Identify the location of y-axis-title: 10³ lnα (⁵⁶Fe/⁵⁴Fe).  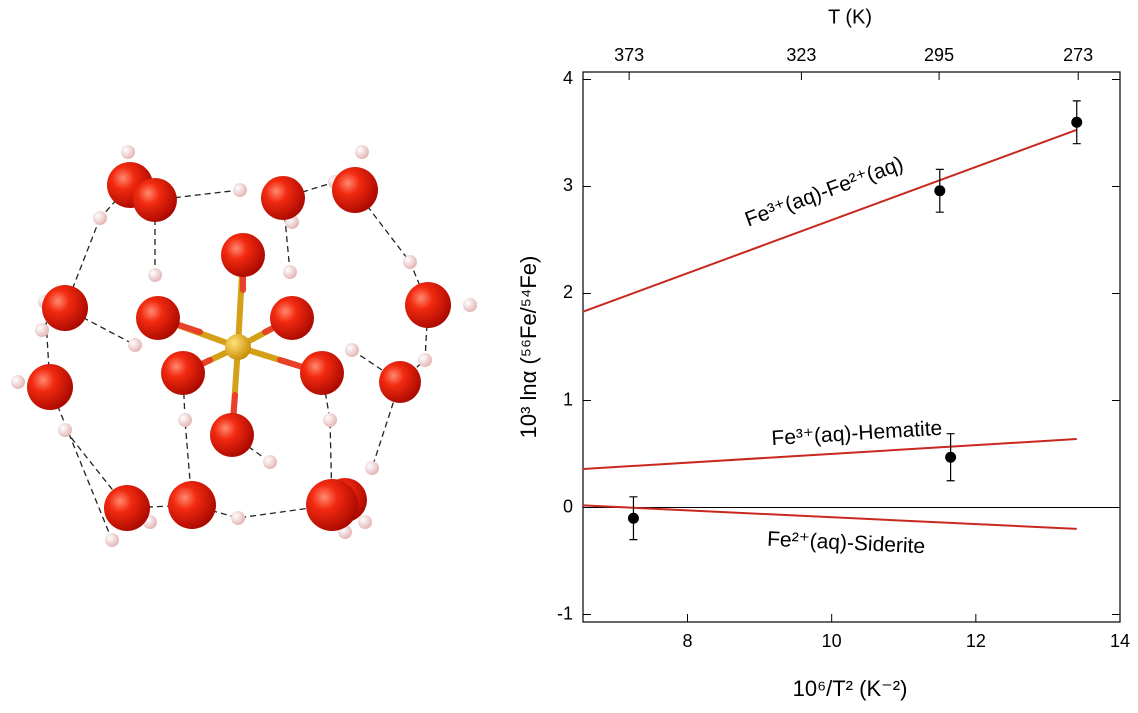
(528, 347).